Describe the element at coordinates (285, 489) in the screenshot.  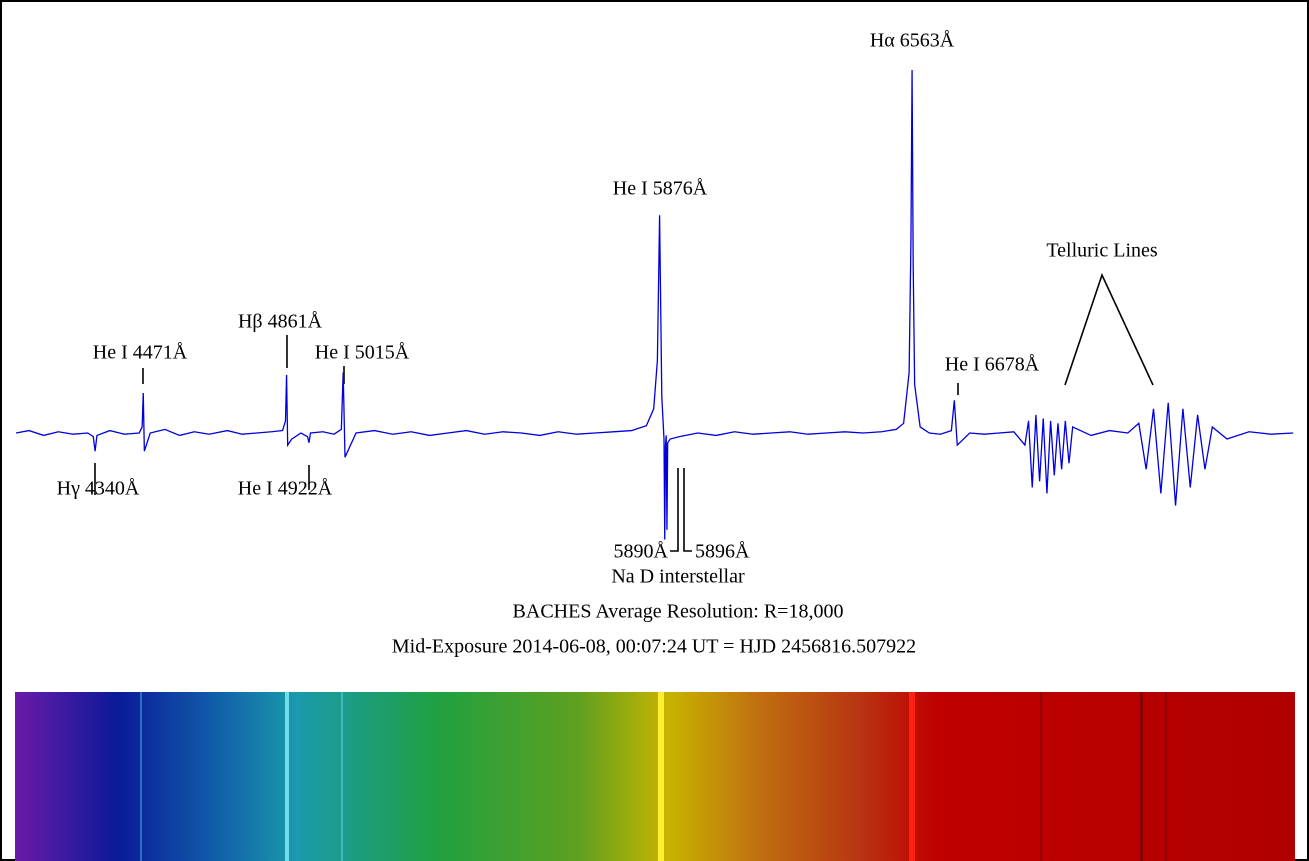
I see `line-label: He I 4922Å` at that location.